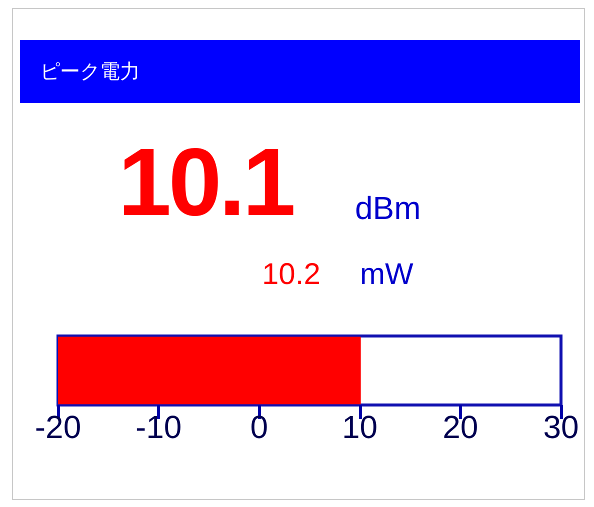 The height and width of the screenshot is (507, 594). I want to click on x-tick-label: -10, so click(158, 427).